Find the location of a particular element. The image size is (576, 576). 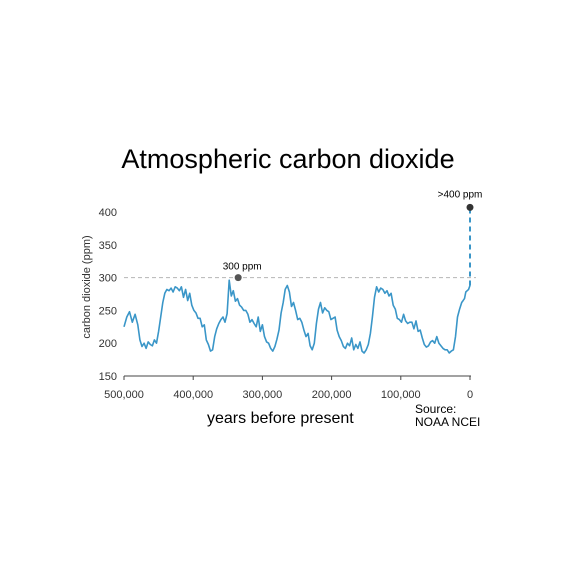

y-axis-label: carbon dioxide (ppm) is located at coordinates (87, 286).